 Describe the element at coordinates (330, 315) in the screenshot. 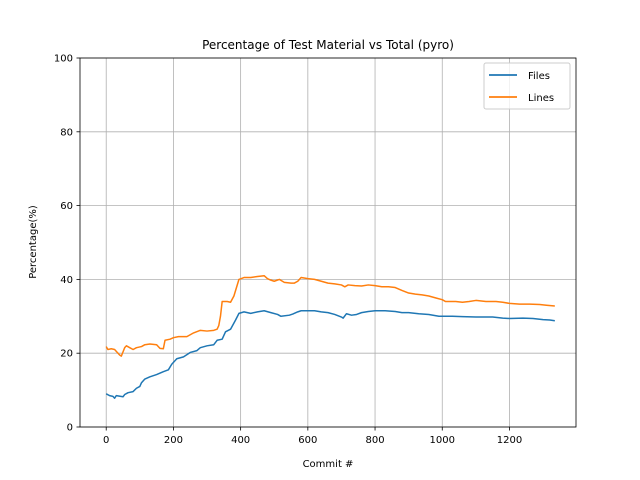

I see `series-line-lines` at that location.